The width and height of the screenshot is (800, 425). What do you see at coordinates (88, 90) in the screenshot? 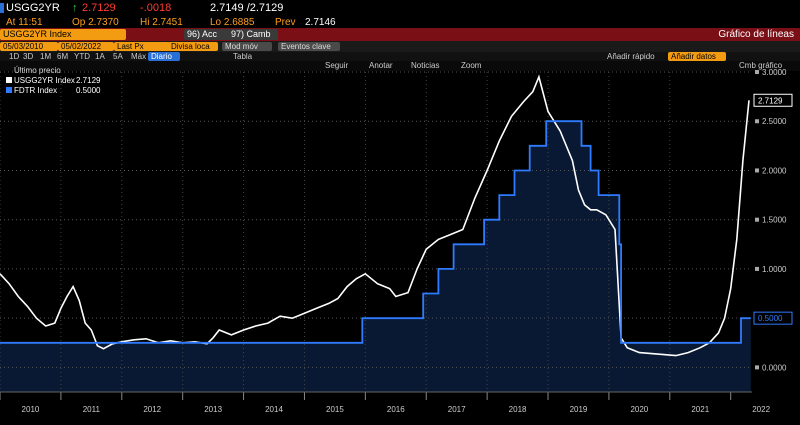
I see `legend-value: 0.5000` at bounding box center [88, 90].